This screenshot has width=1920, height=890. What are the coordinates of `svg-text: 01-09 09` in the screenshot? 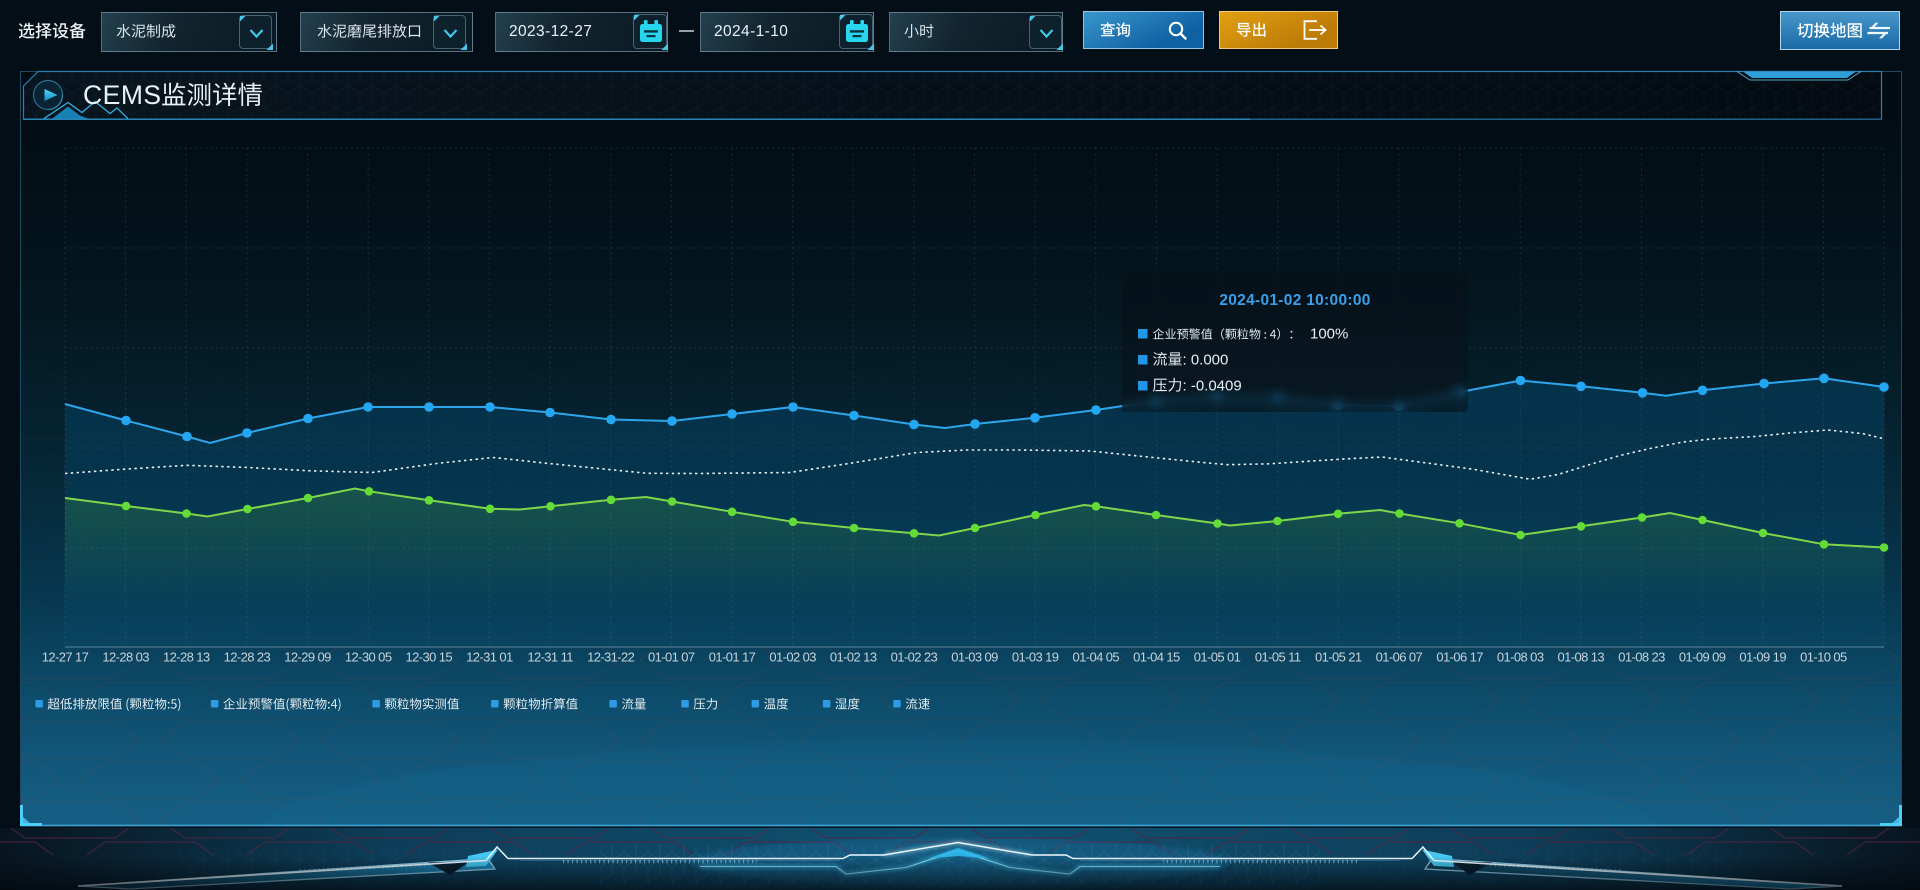 It's located at (1702, 657).